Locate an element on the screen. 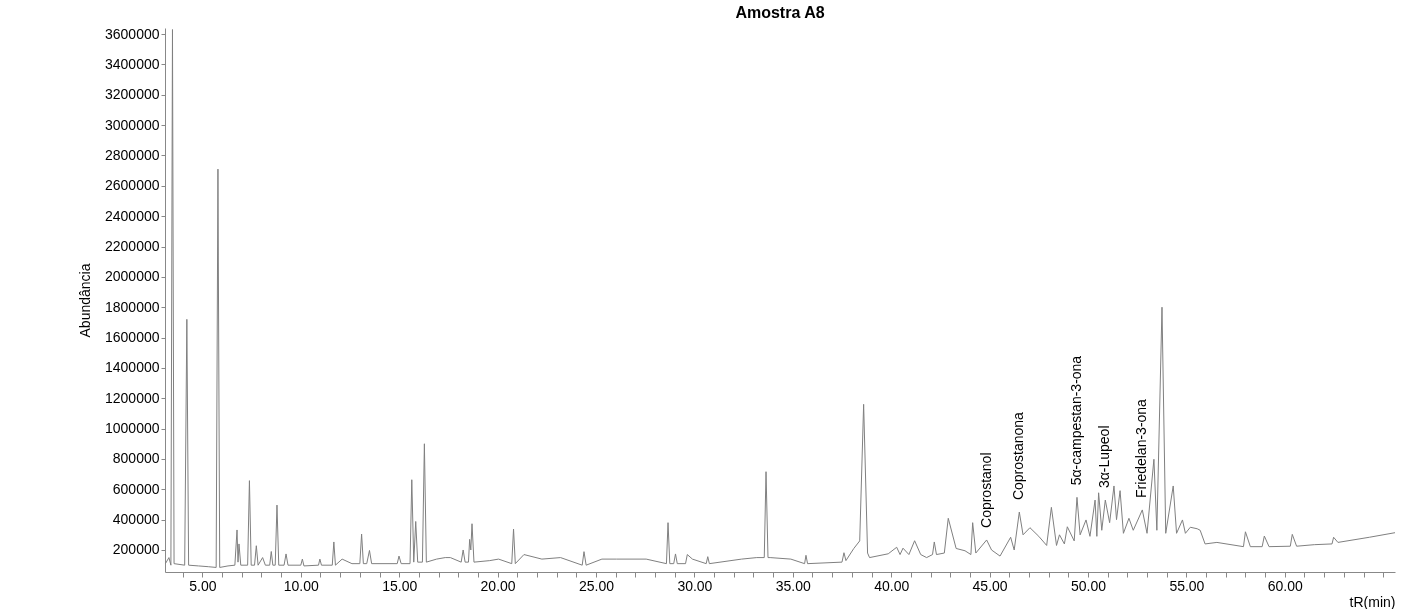 The image size is (1403, 609). y-tick-label: 200000 is located at coordinates (136, 549).